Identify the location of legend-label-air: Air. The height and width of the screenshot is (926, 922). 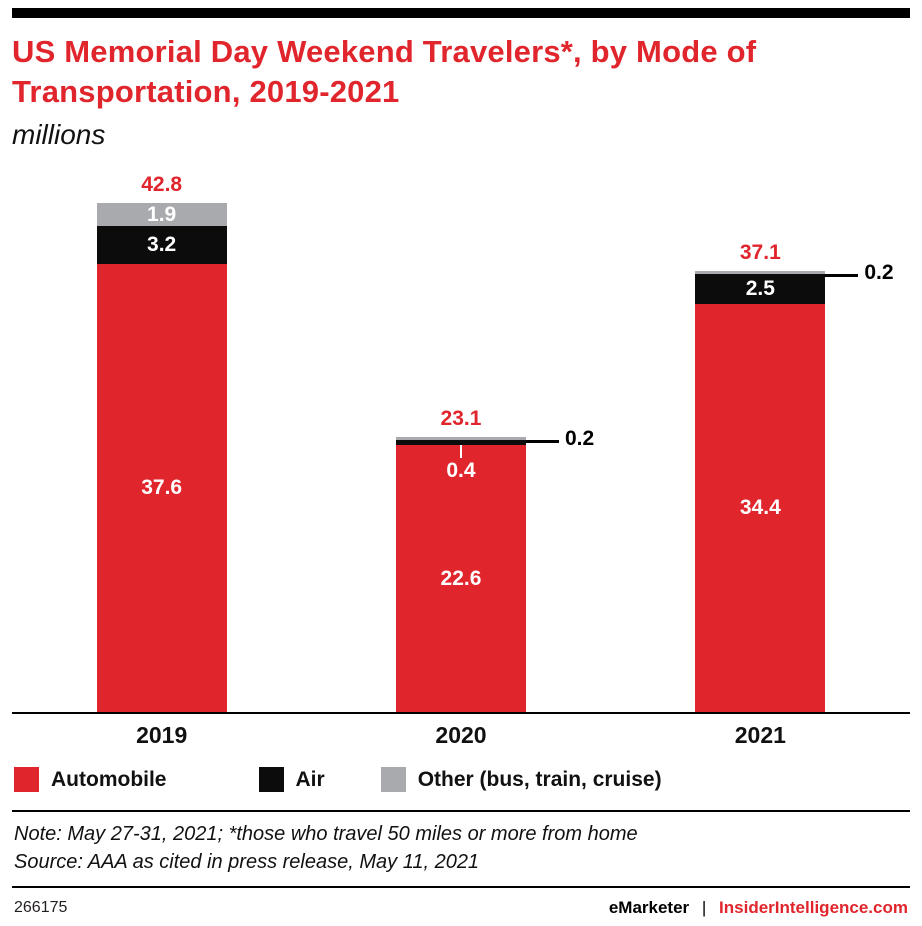
(310, 779).